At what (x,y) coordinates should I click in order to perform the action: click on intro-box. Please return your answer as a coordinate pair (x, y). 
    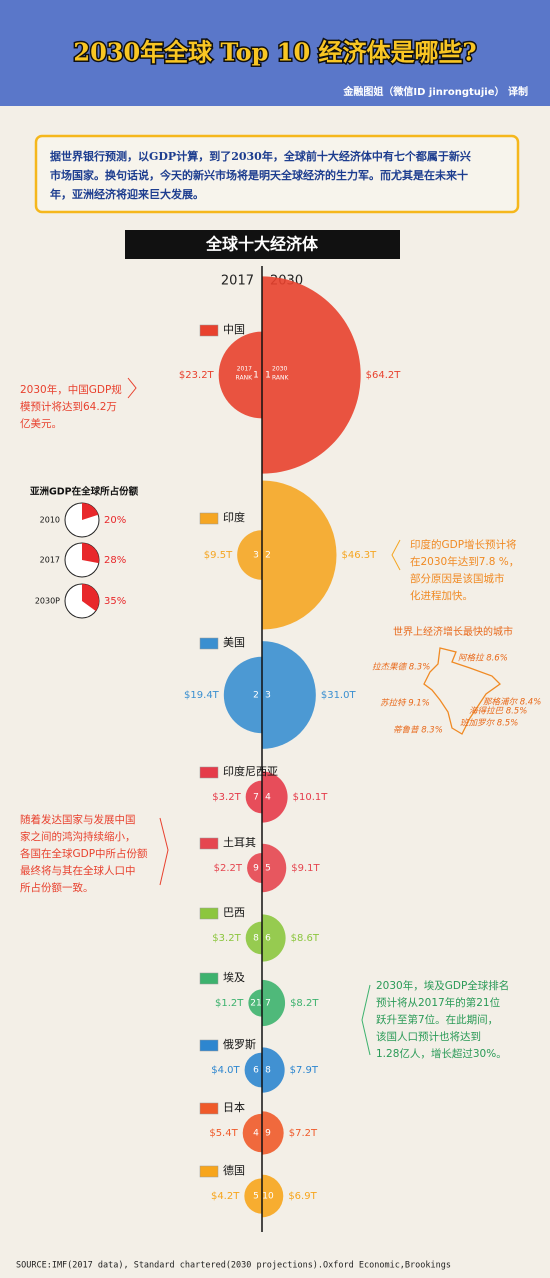
    Looking at the image, I should click on (277, 174).